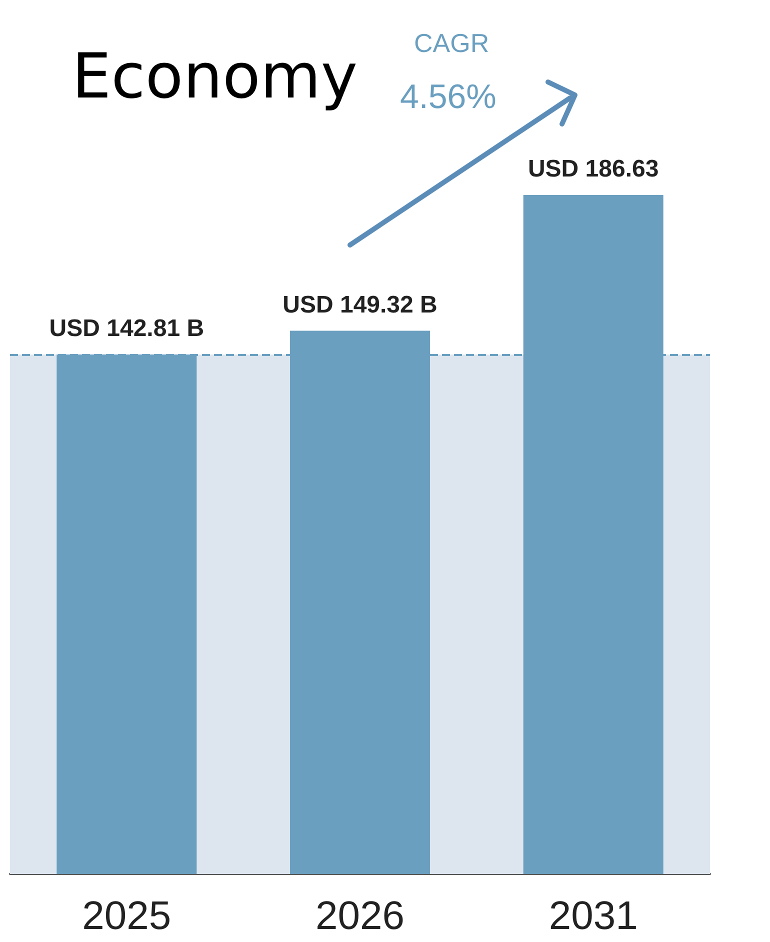 The width and height of the screenshot is (770, 942). What do you see at coordinates (360, 916) in the screenshot?
I see `x-tick-label: 2026` at bounding box center [360, 916].